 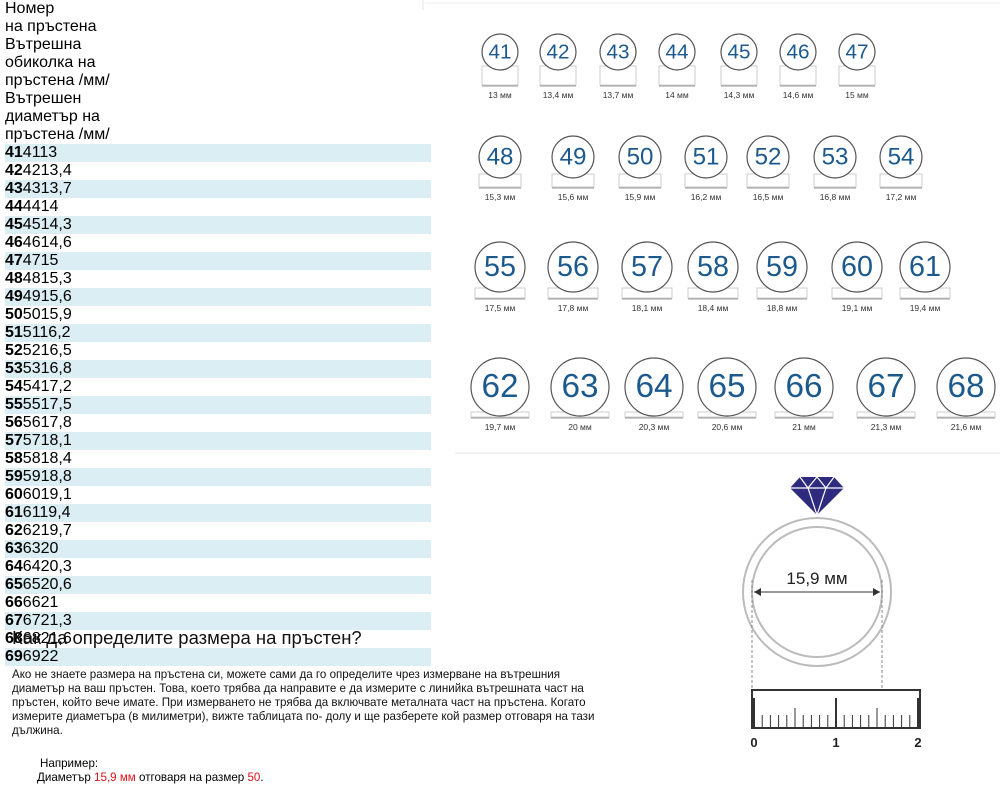 I want to click on cell: 15,3, so click(x=56, y=278).